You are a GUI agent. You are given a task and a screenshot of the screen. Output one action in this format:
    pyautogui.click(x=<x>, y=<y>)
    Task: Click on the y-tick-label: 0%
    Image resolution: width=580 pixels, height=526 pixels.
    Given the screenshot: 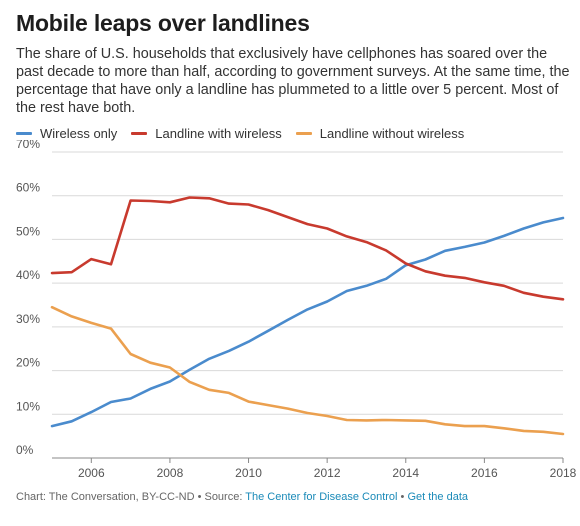 What is the action you would take?
    pyautogui.click(x=25, y=450)
    